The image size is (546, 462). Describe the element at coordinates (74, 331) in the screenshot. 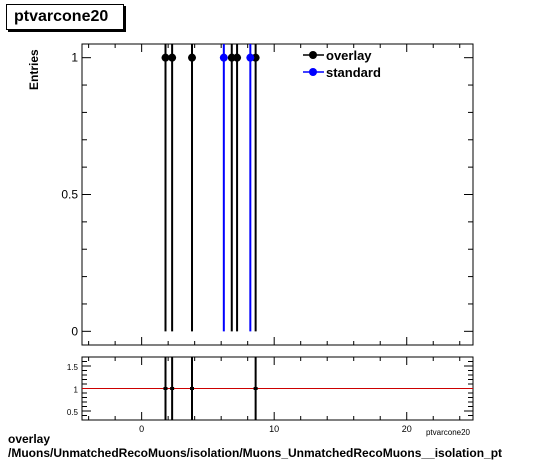

I see `main-y-tick-label: 0` at that location.